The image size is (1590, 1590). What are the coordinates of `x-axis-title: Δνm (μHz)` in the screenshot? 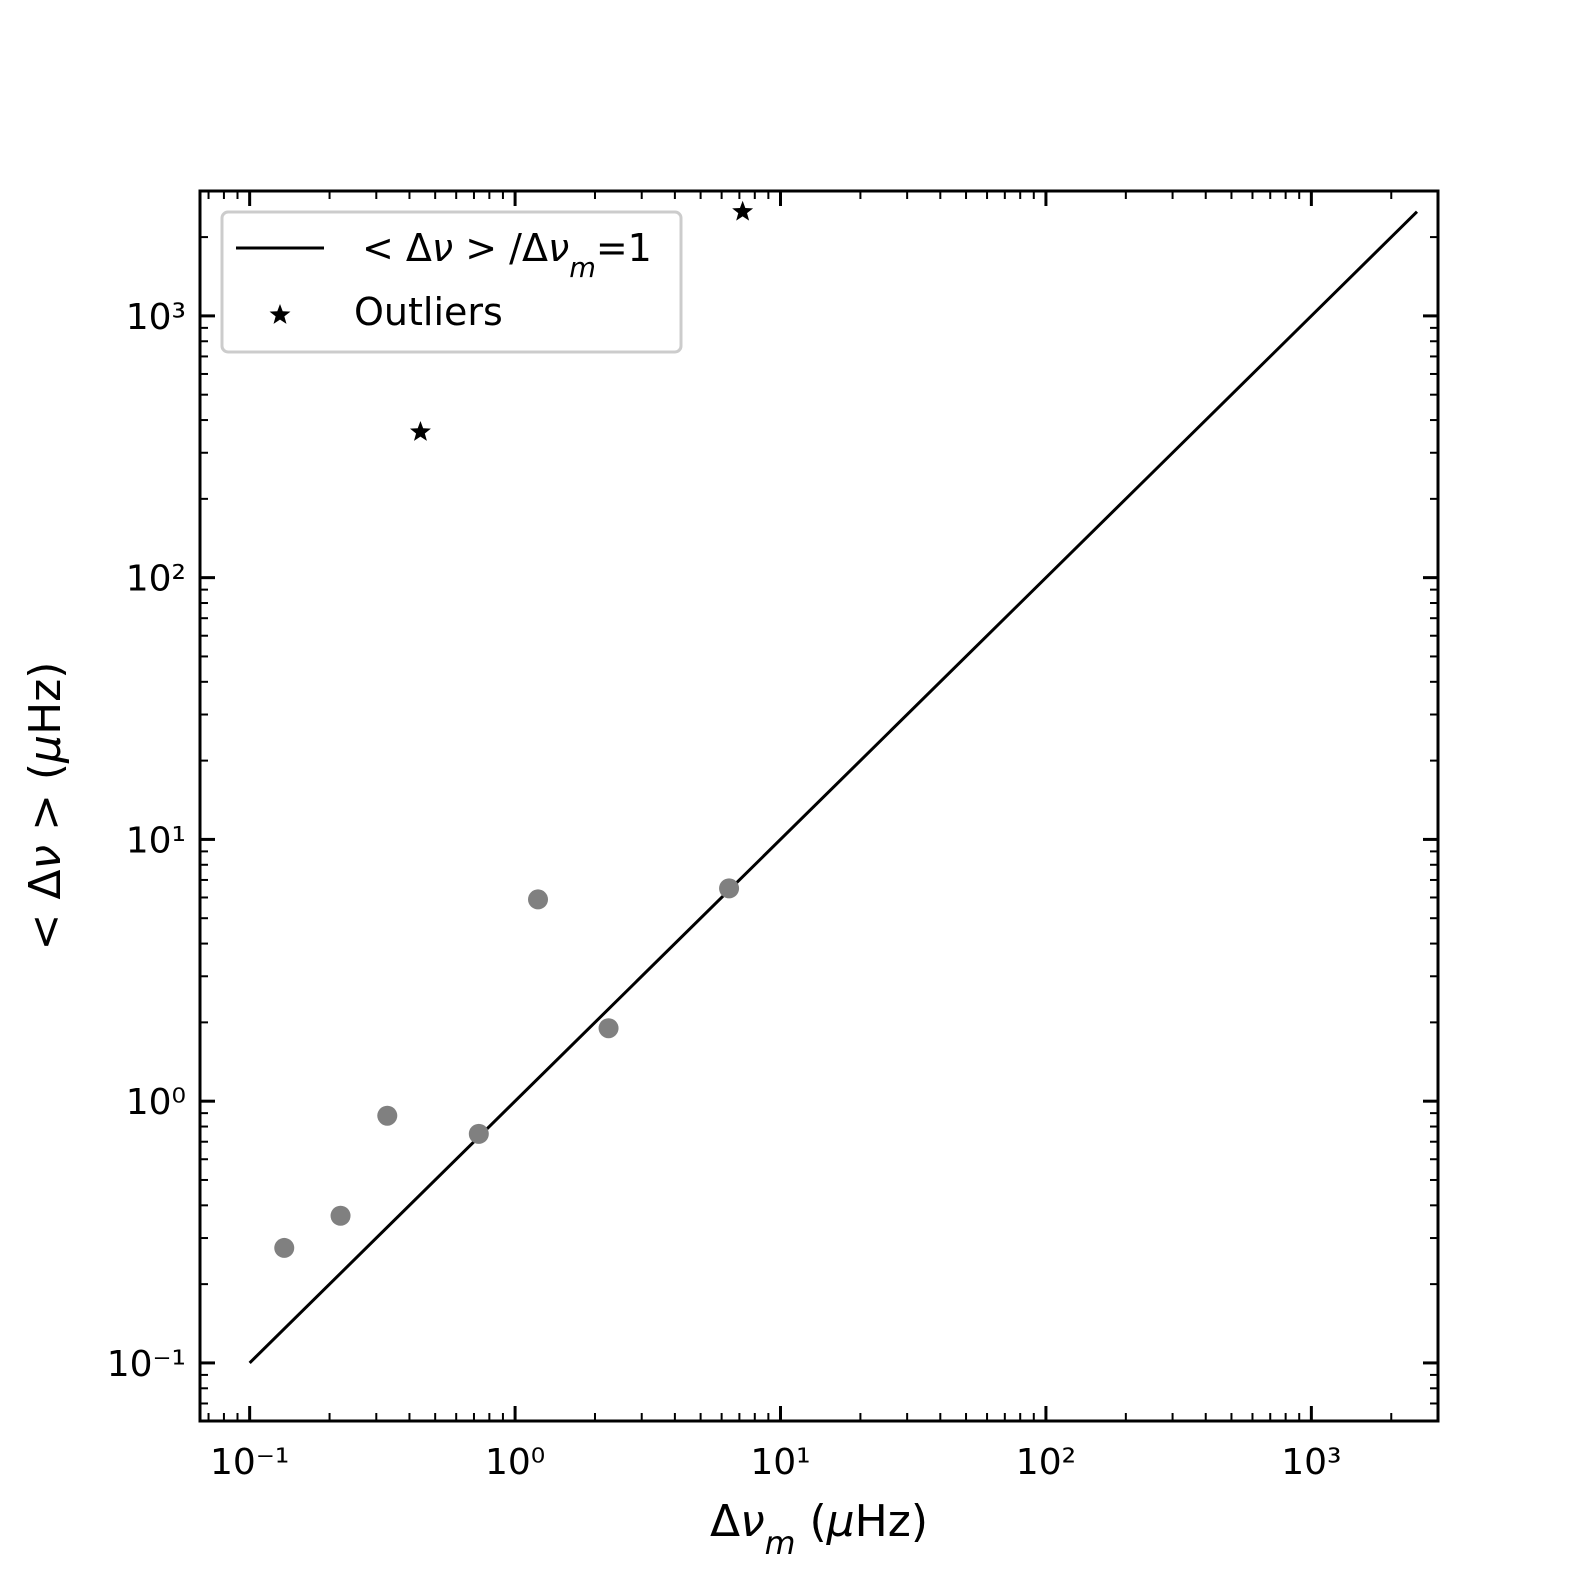 It's located at (819, 1529).